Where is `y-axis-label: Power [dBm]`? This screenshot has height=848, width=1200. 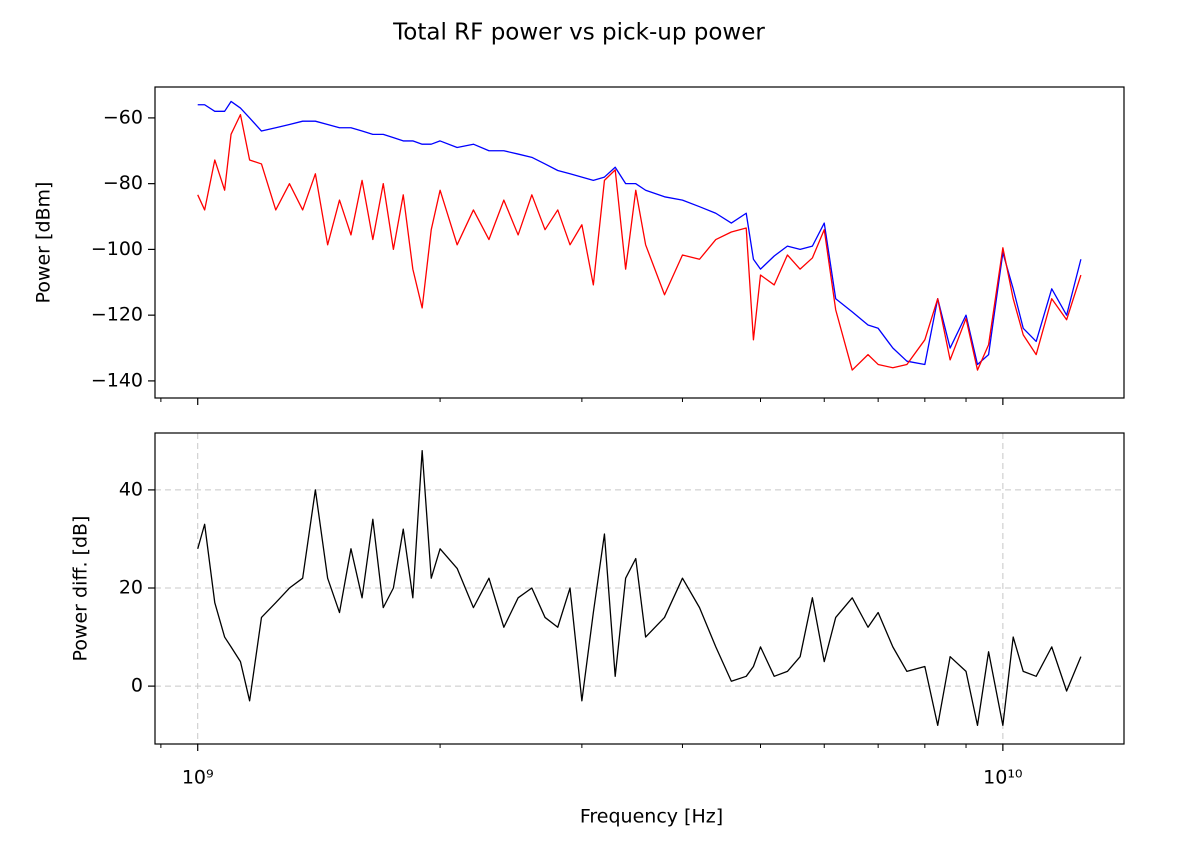 y-axis-label: Power [dBm] is located at coordinates (44, 243).